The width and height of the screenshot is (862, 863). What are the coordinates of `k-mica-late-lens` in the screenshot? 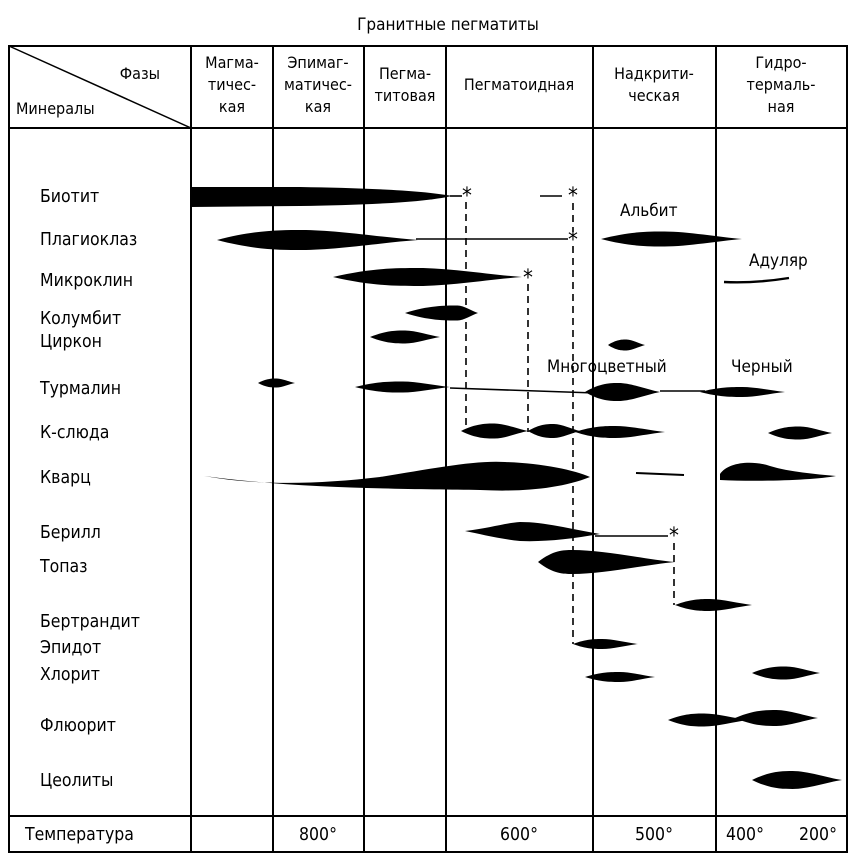 It's located at (800, 433).